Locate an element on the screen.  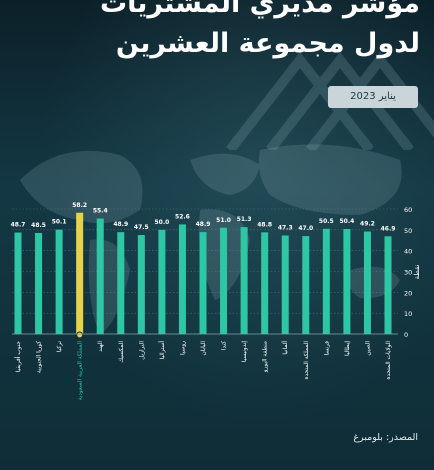
bar-value-label: 50.1 is located at coordinates (59, 222).